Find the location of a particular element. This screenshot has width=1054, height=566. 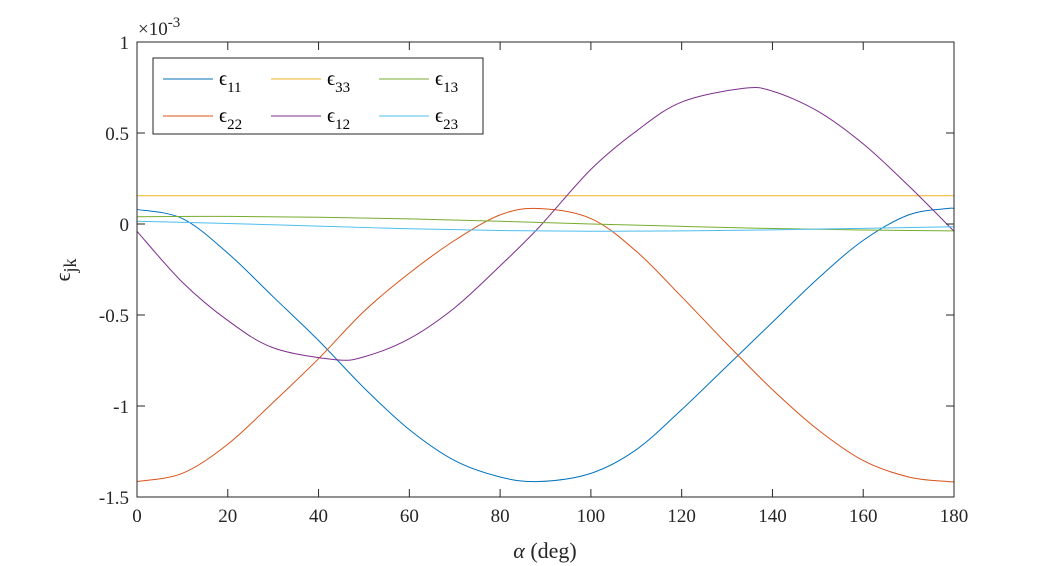

legend-label-23: ϵ23 is located at coordinates (446, 119).